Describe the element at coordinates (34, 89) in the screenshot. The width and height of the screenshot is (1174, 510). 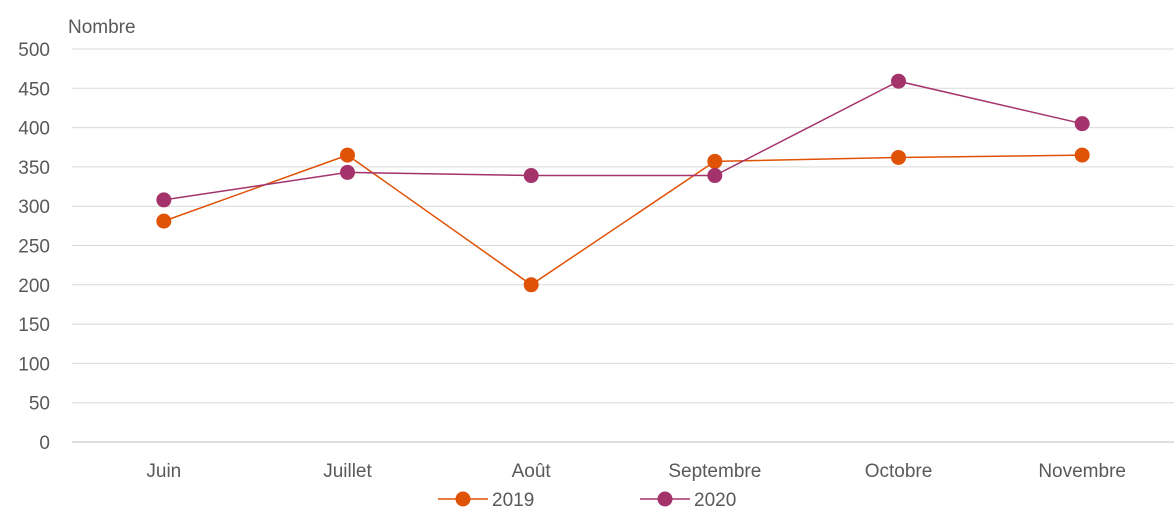
I see `y-tick-label: 450` at that location.